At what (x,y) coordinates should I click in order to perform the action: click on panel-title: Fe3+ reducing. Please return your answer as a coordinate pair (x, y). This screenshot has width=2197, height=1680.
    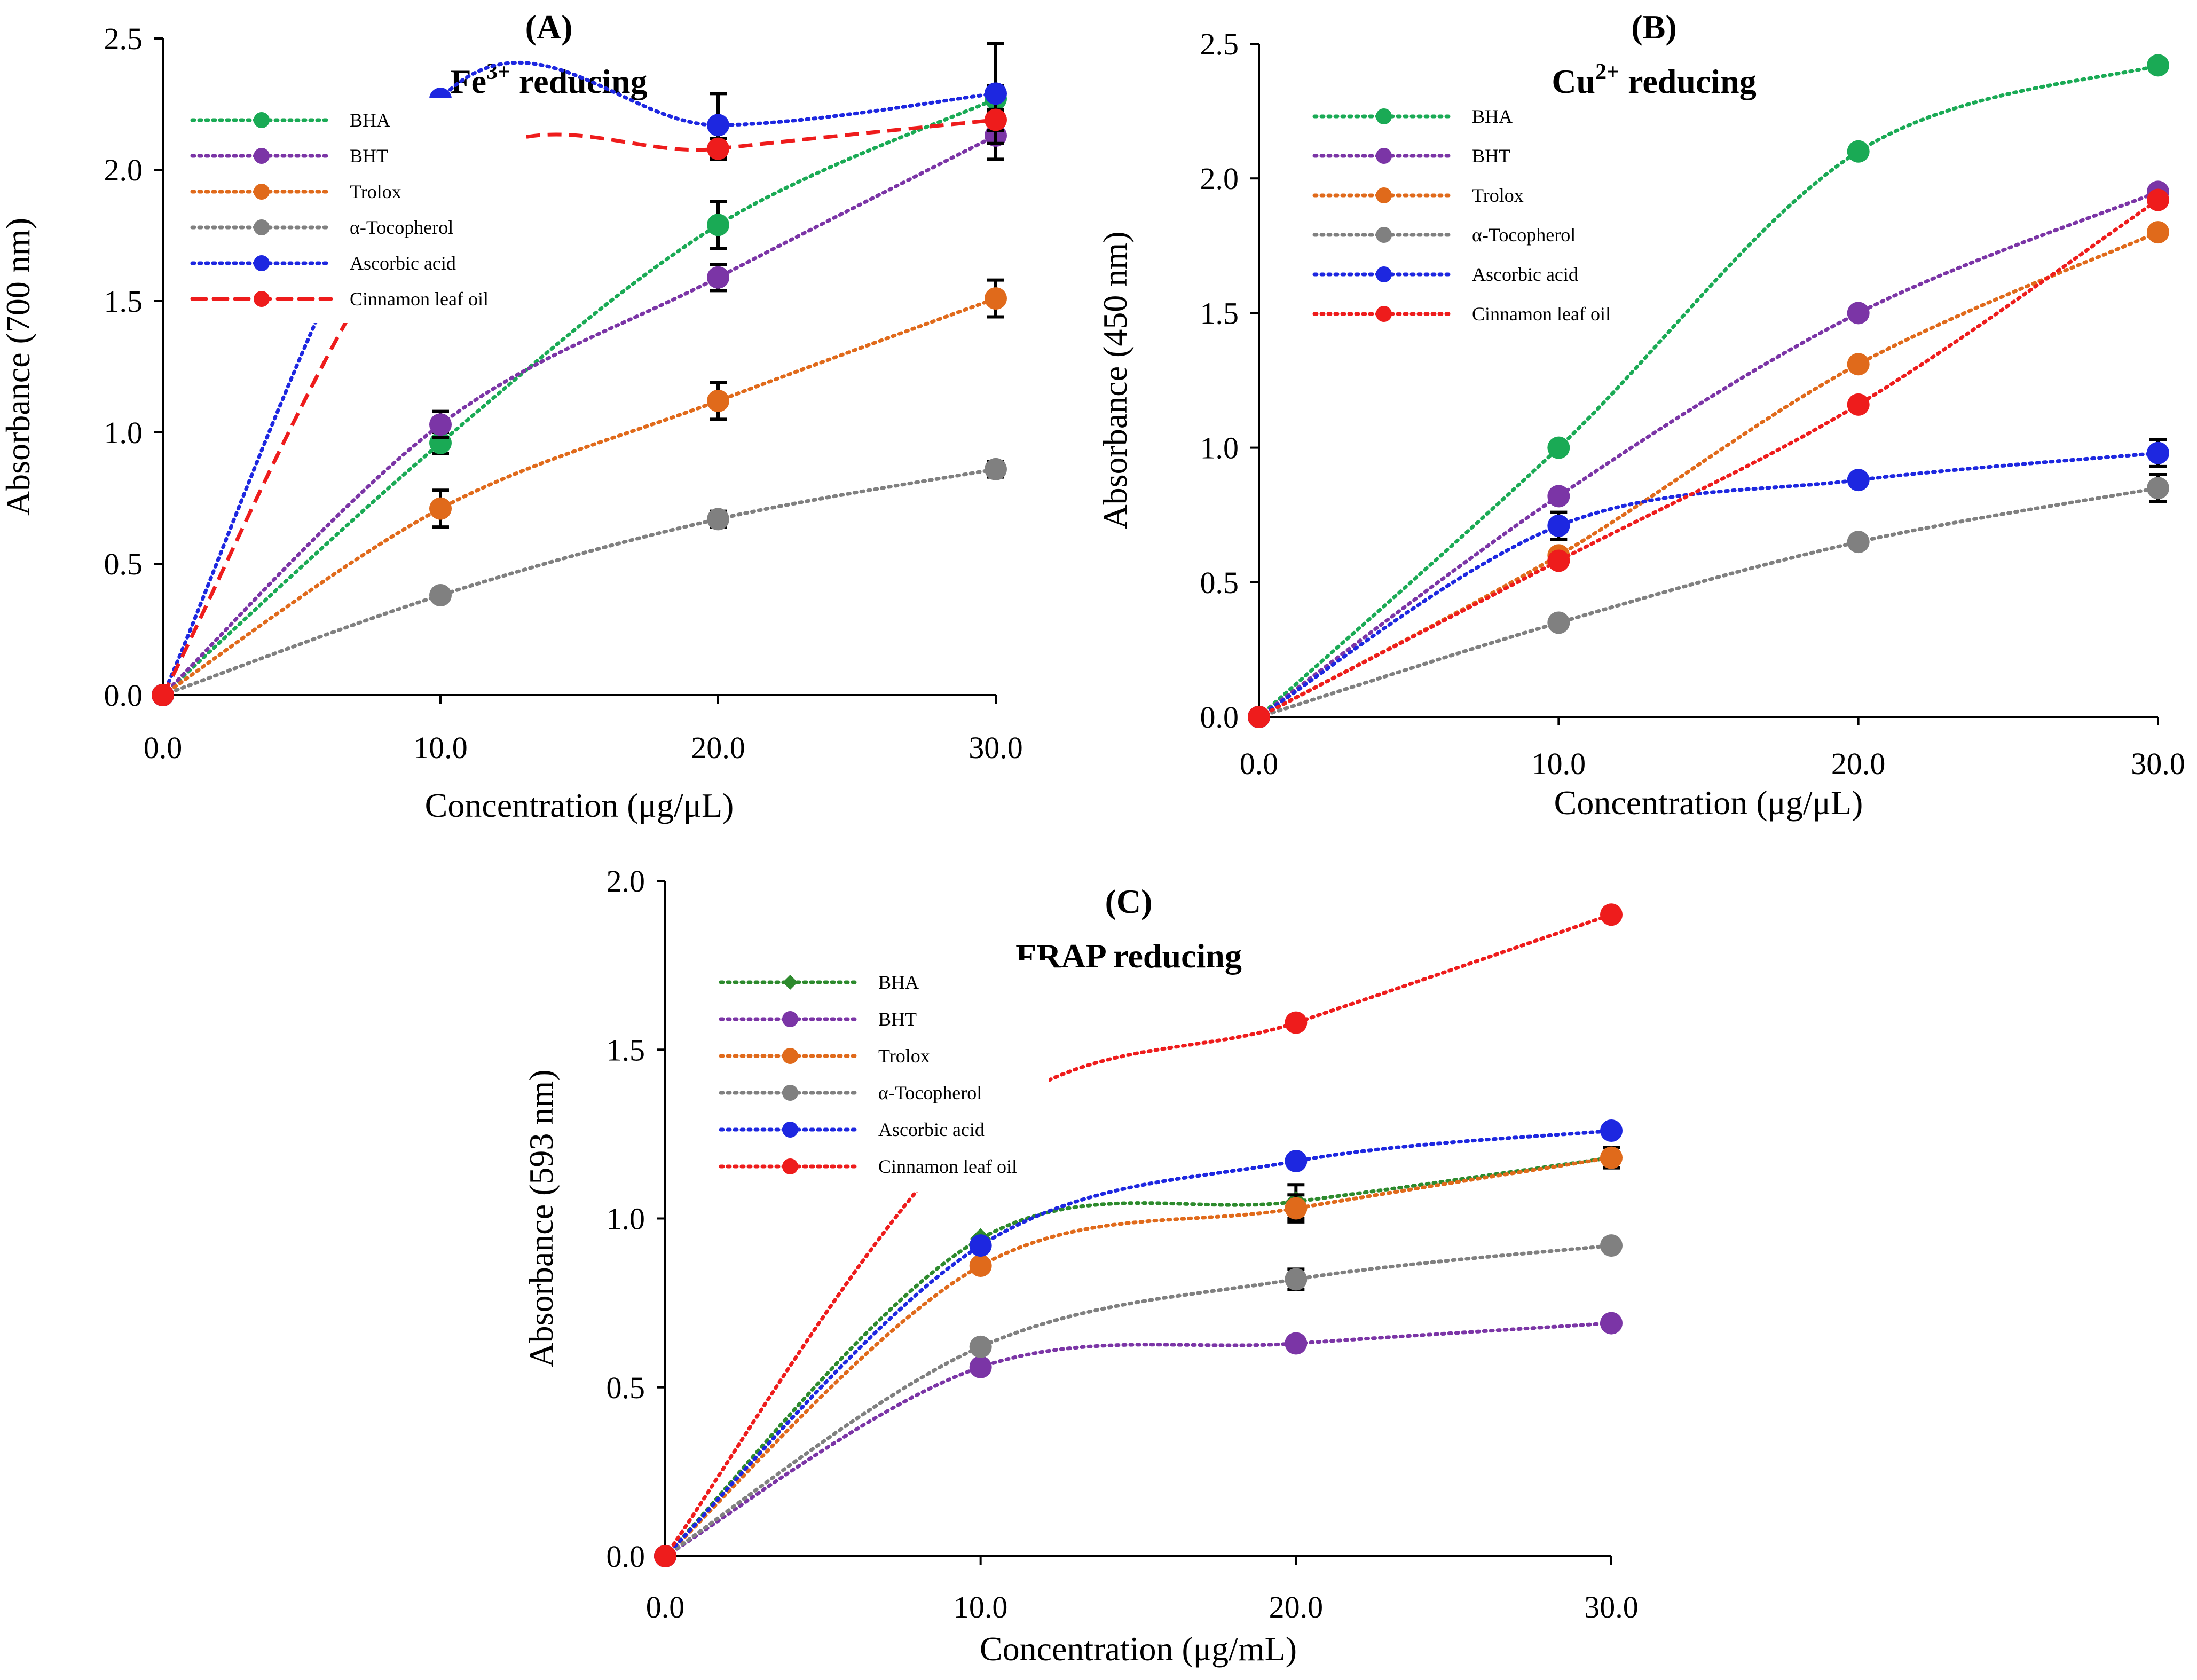
    Looking at the image, I should click on (548, 80).